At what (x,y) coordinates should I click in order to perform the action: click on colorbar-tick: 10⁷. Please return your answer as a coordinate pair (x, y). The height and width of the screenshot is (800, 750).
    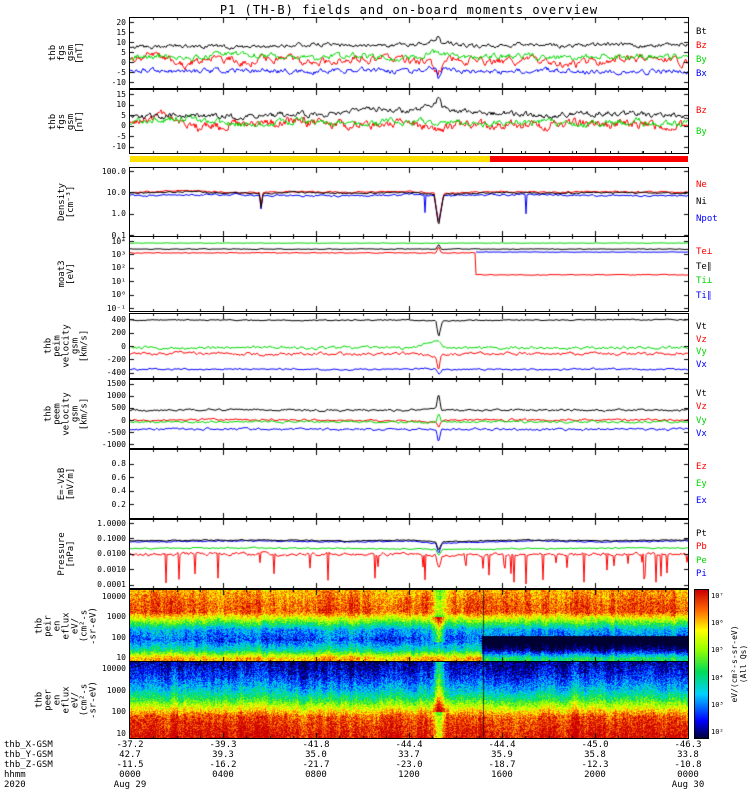
    Looking at the image, I should click on (717, 596).